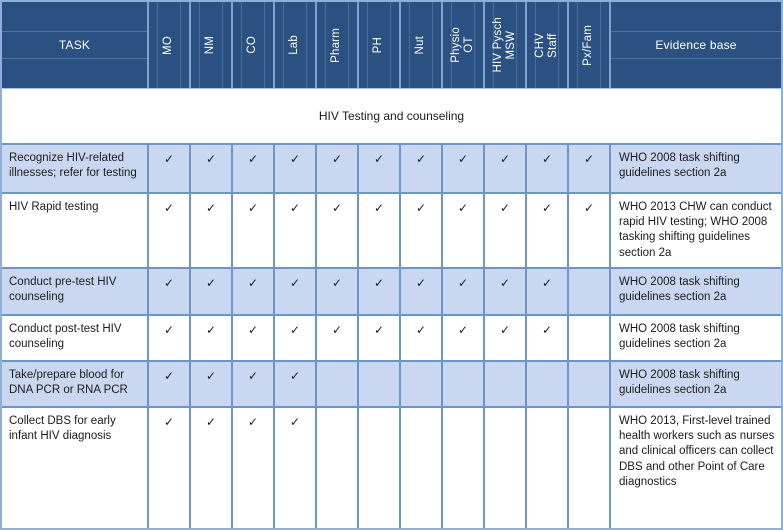 The width and height of the screenshot is (783, 530). What do you see at coordinates (338, 291) in the screenshot?
I see `check-cell-pharm: ✓` at bounding box center [338, 291].